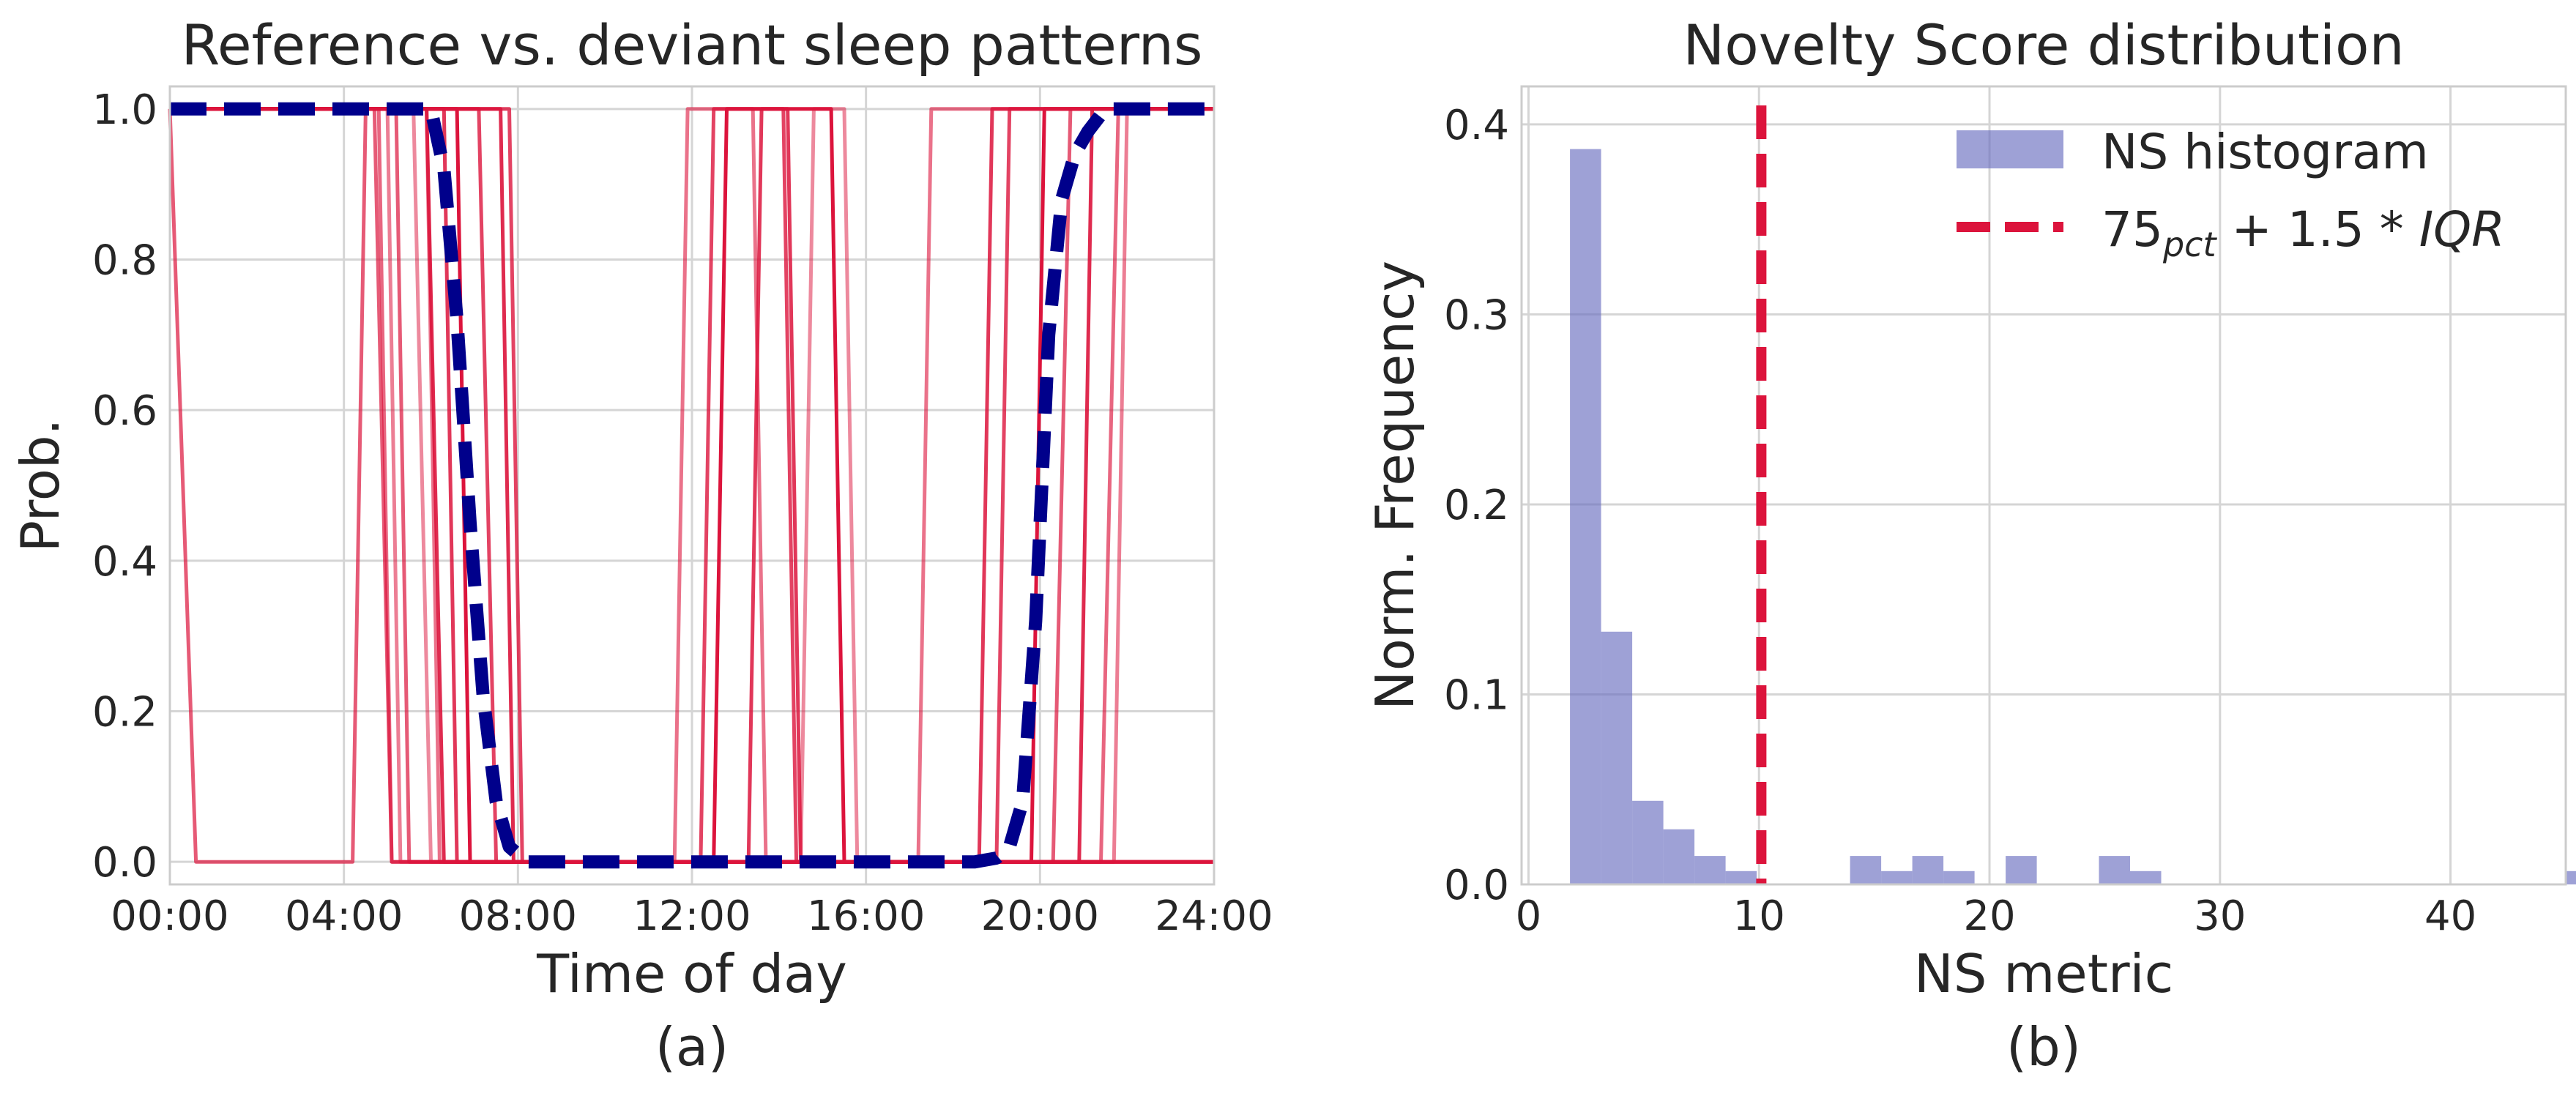 The height and width of the screenshot is (1096, 2576). What do you see at coordinates (1395, 485) in the screenshot?
I see `chart-b-y-label: Norm. Frequency` at bounding box center [1395, 485].